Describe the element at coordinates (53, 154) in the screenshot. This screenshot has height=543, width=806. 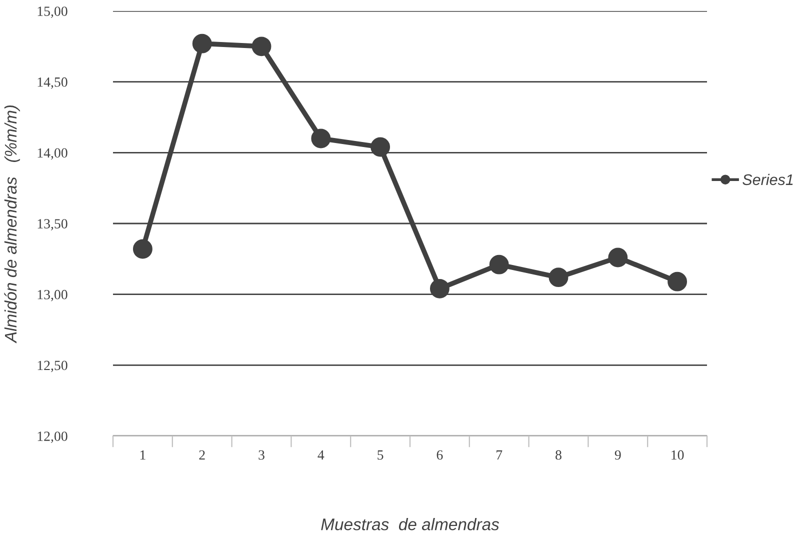
I see `y-tick-label: 14,00` at that location.